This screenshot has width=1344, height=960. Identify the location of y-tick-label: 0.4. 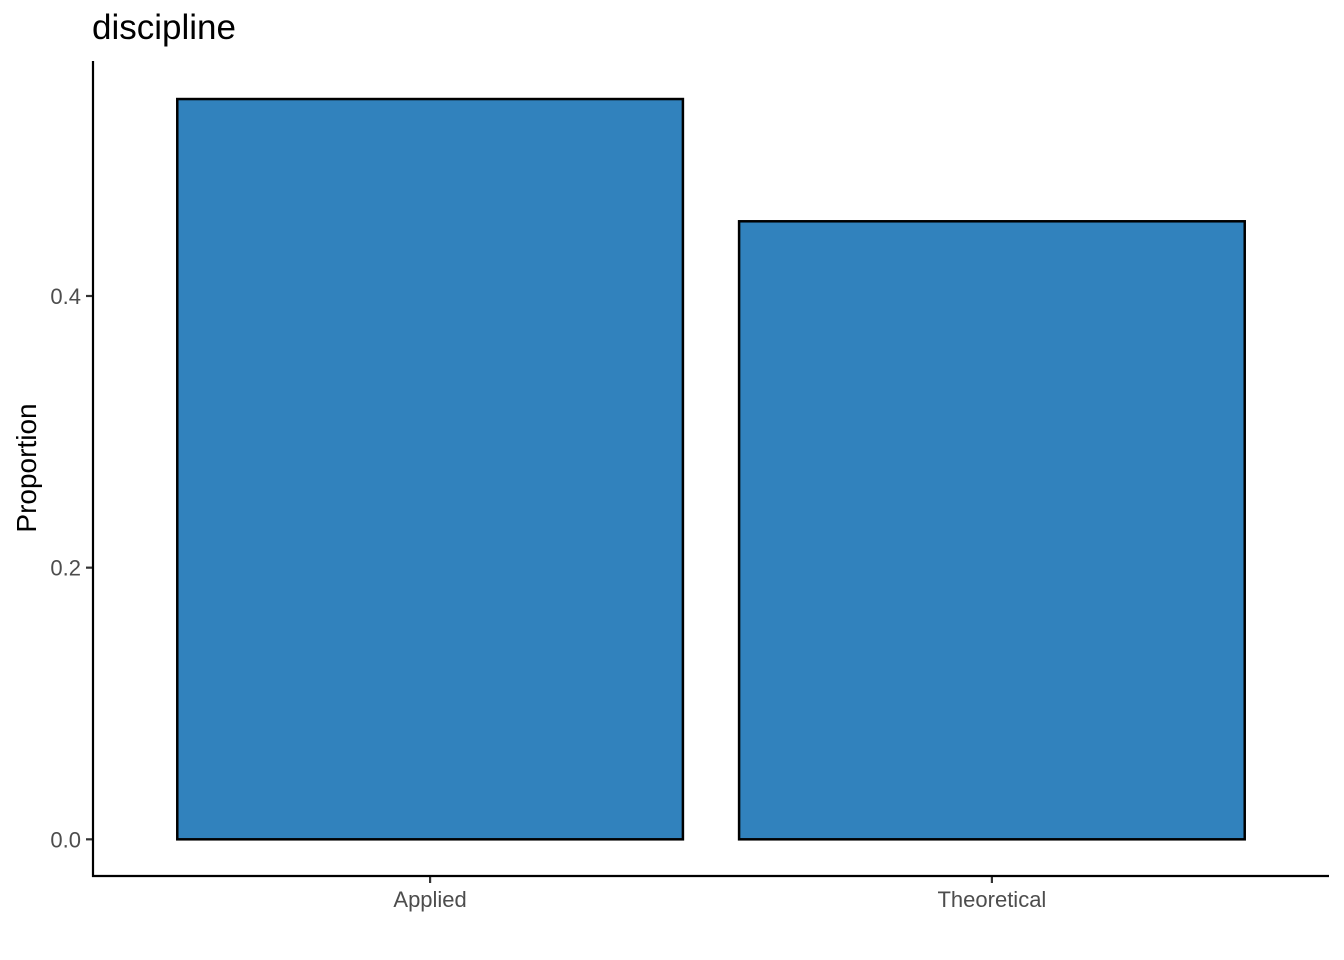
(65, 296).